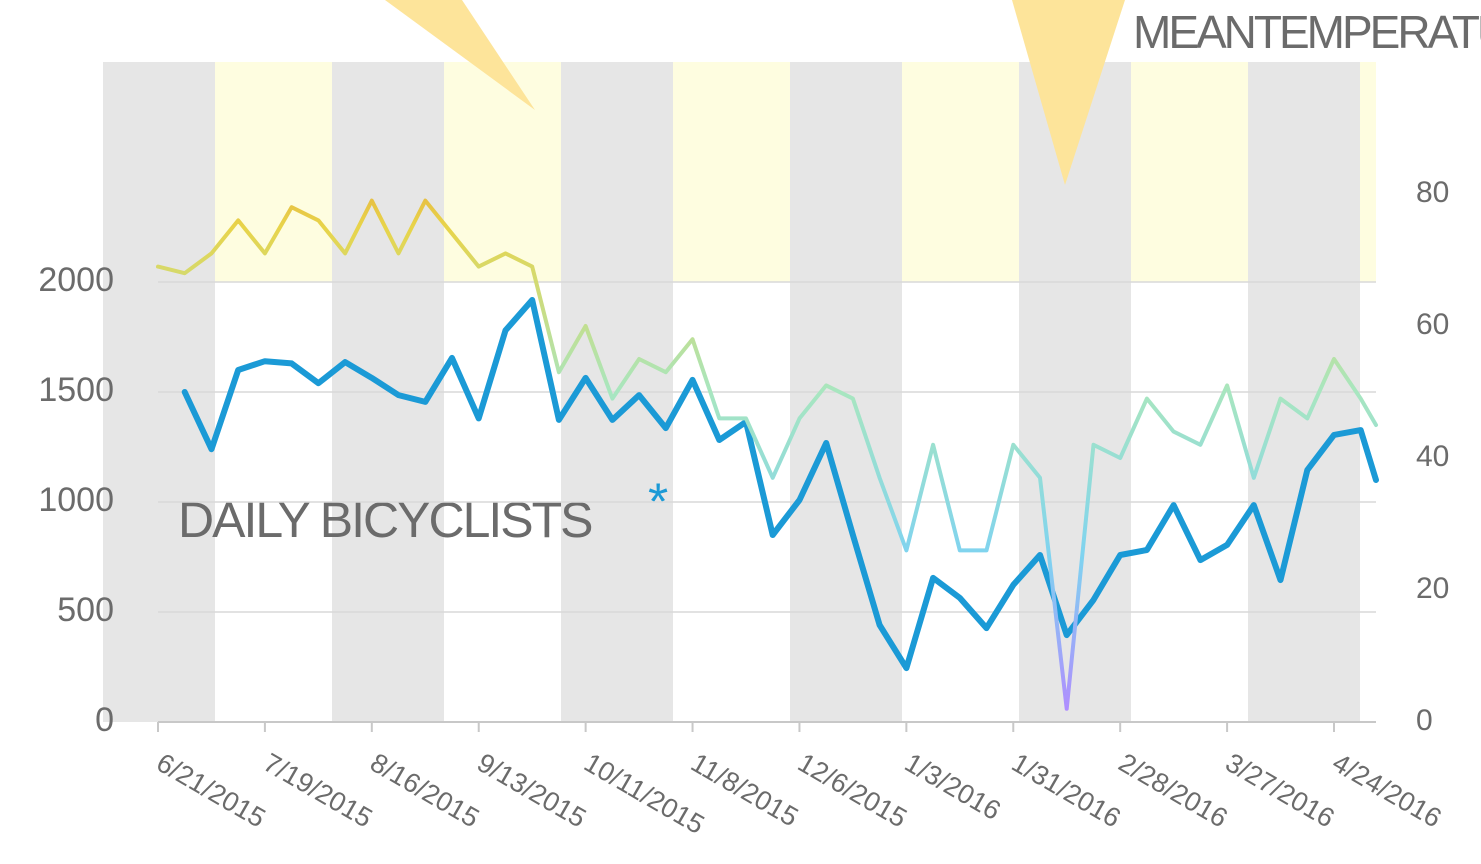  I want to click on x-tick-label: 6/21/2015, so click(210, 790).